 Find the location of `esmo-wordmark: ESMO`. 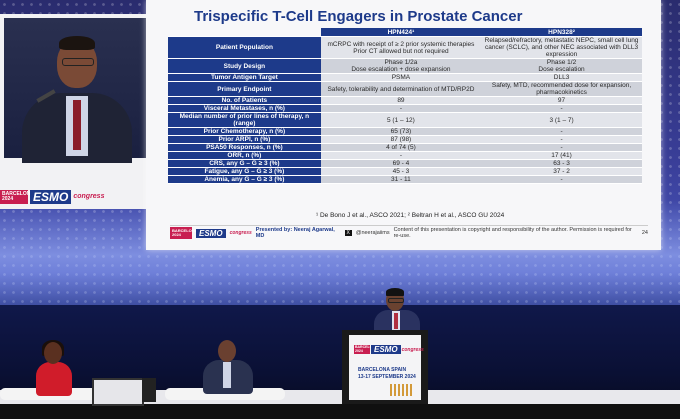

esmo-wordmark: ESMO is located at coordinates (51, 196).